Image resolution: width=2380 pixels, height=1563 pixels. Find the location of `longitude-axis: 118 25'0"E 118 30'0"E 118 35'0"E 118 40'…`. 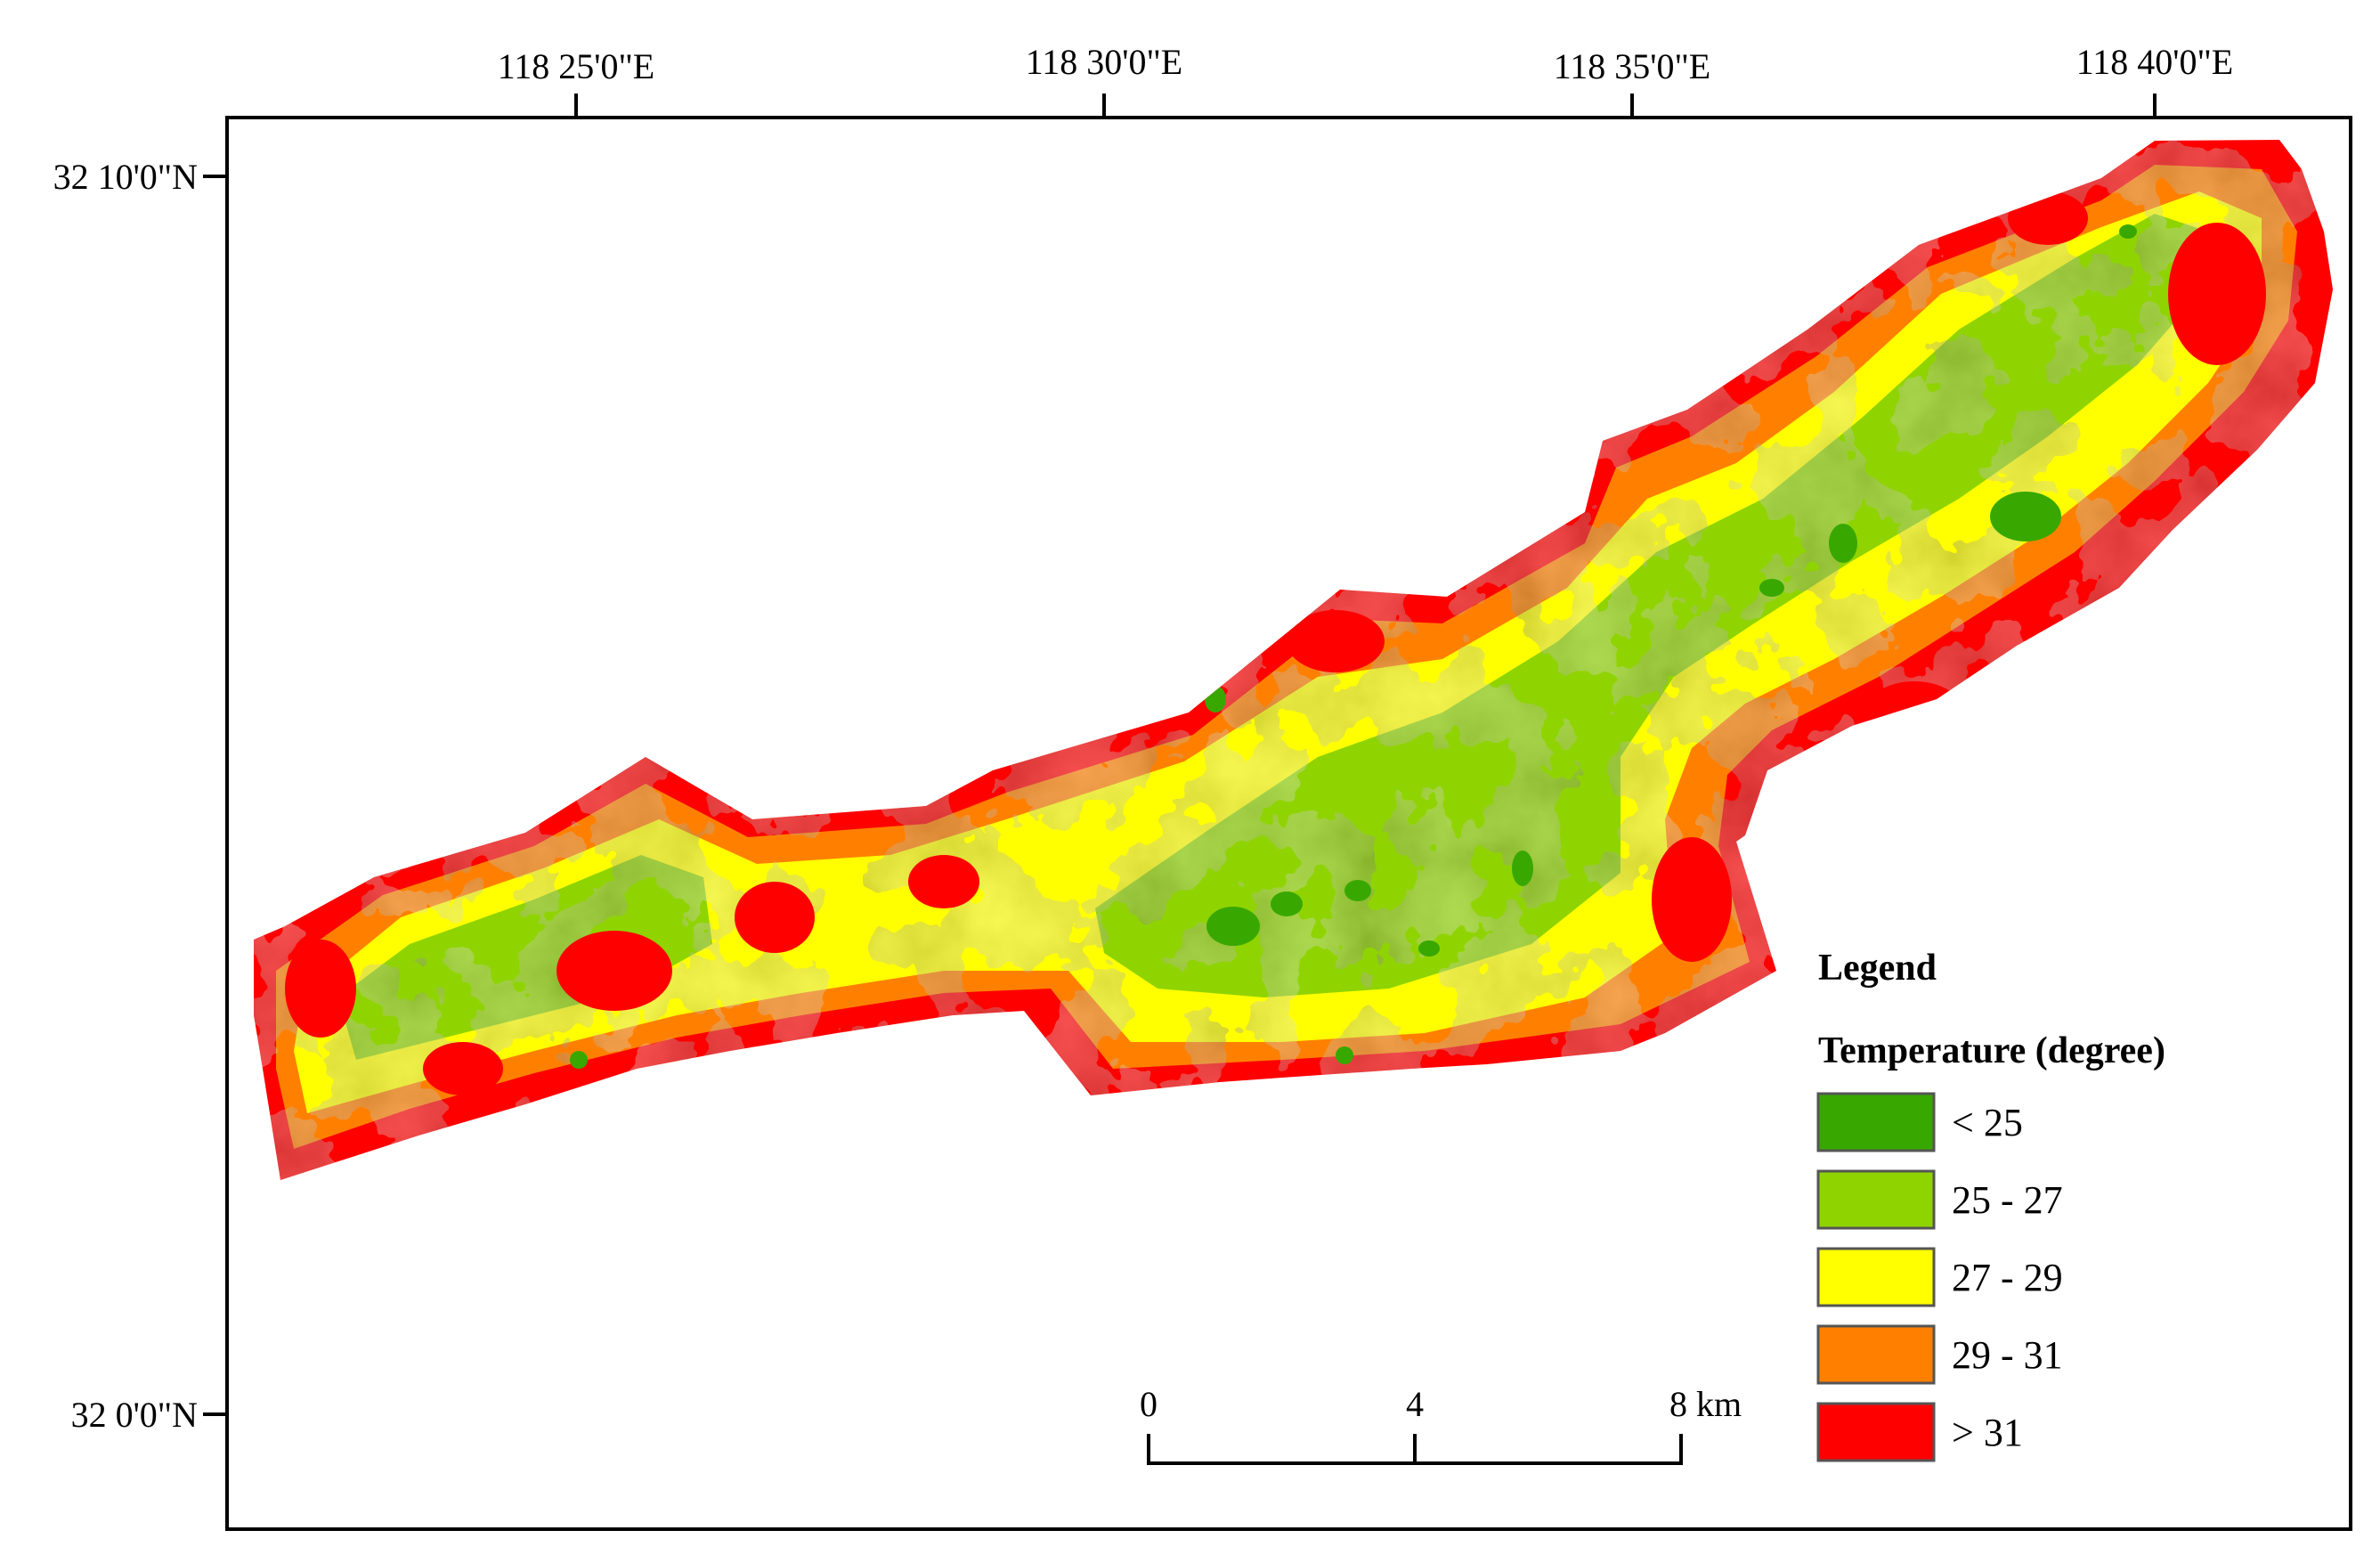

longitude-axis: 118 25'0"E 118 30'0"E 118 35'0"E 118 40'… is located at coordinates (1365, 80).